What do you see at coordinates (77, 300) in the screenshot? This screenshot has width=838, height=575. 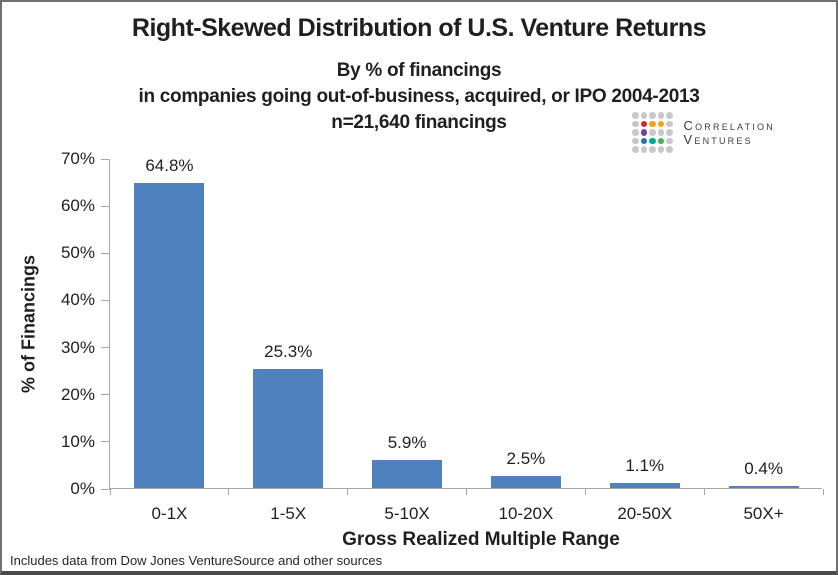 I see `y-axis-tick-label: 40%` at bounding box center [77, 300].